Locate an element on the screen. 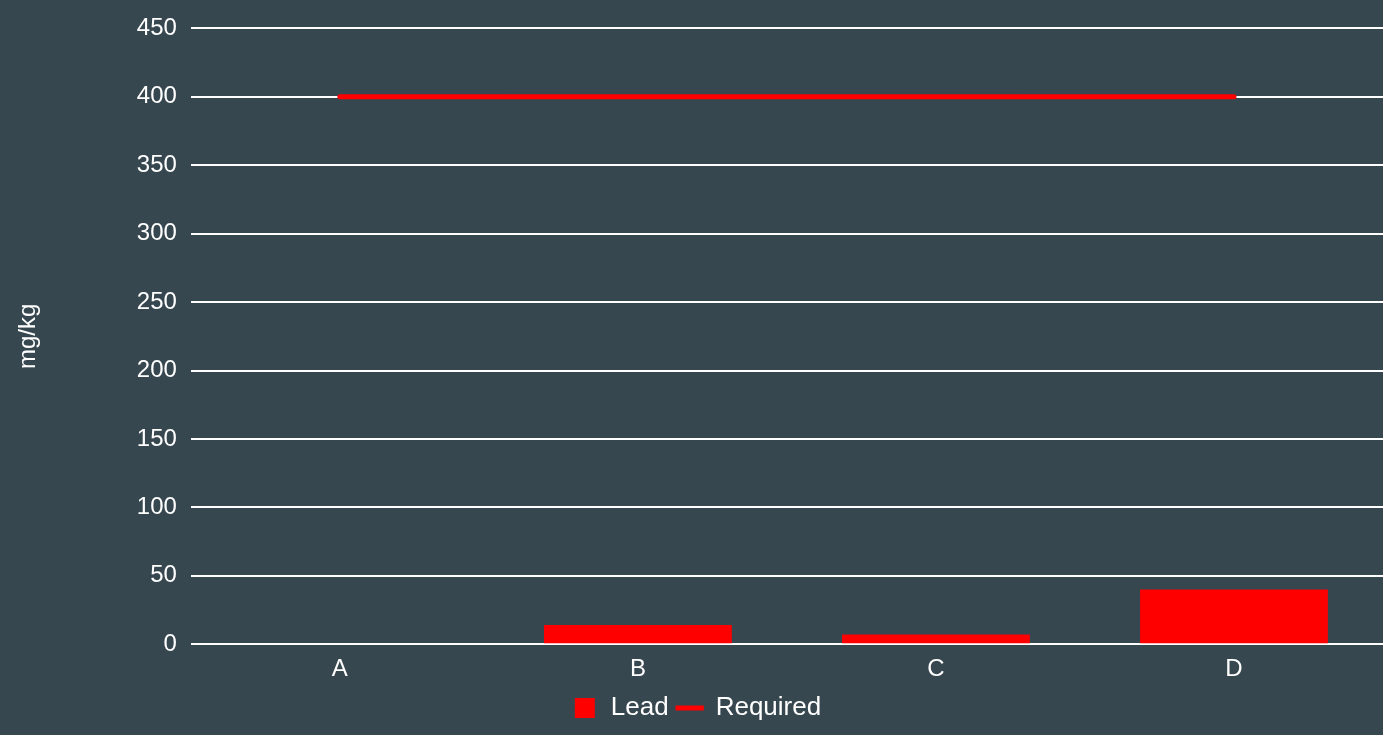 The width and height of the screenshot is (1383, 735). y-tick-label: 100 is located at coordinates (156, 505).